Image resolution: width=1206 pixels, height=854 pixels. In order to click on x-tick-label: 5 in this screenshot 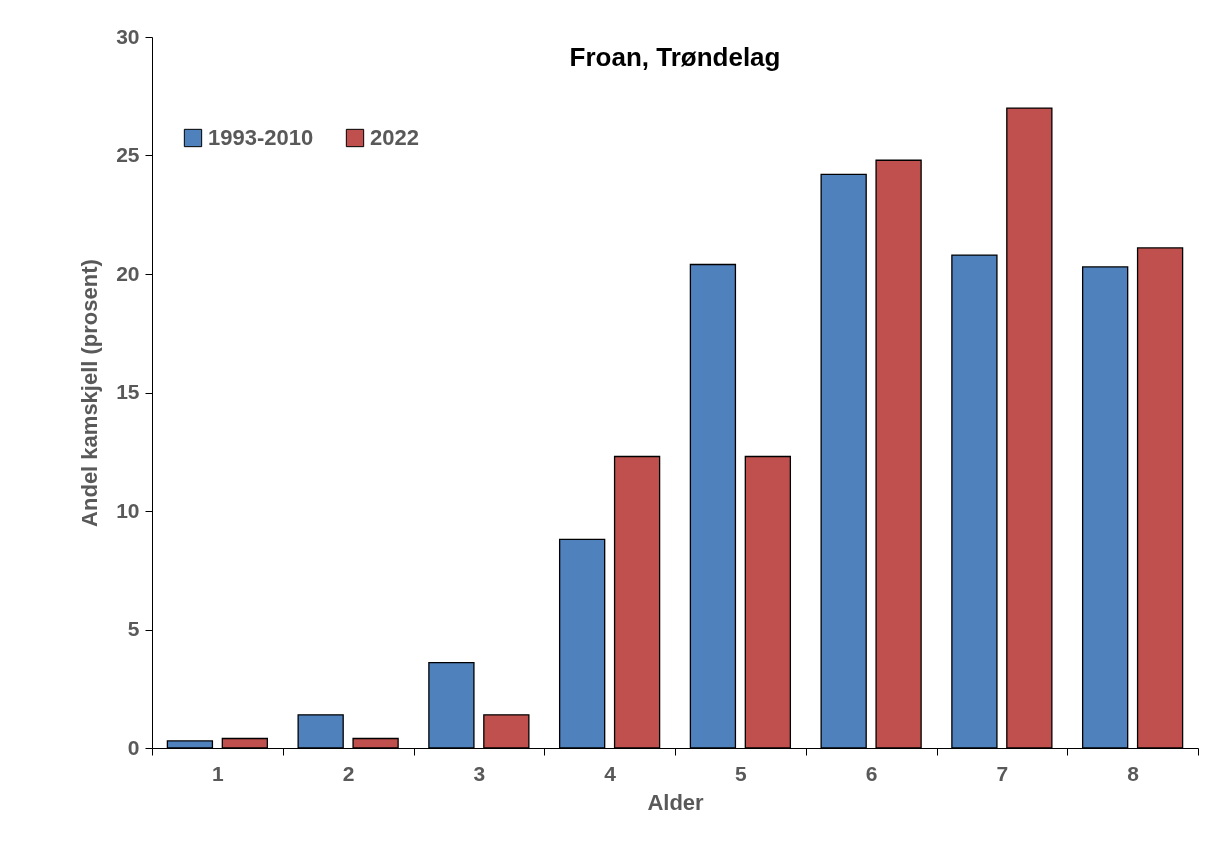, I will do `click(741, 773)`.